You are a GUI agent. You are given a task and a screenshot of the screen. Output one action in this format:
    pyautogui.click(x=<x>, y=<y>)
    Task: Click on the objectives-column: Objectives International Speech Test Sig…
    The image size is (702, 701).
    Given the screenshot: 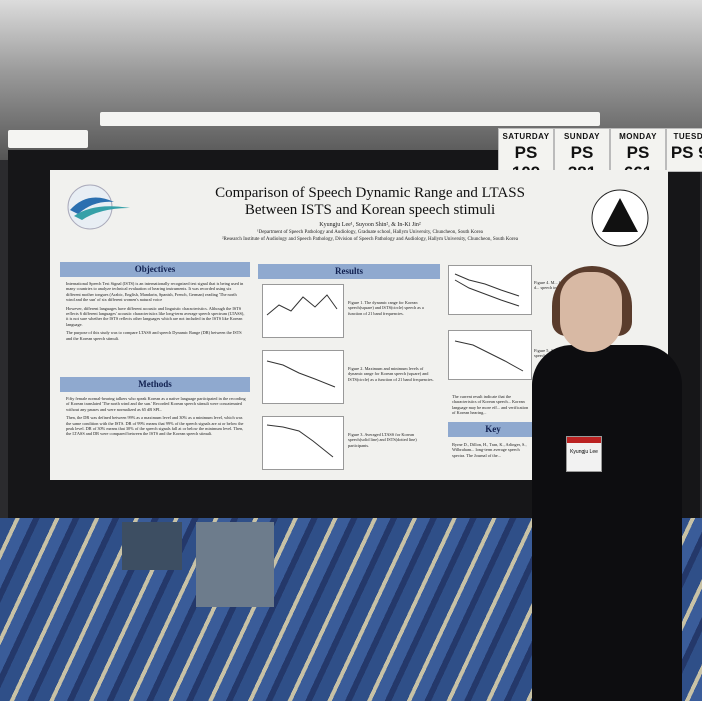 What is the action you would take?
    pyautogui.click(x=155, y=303)
    